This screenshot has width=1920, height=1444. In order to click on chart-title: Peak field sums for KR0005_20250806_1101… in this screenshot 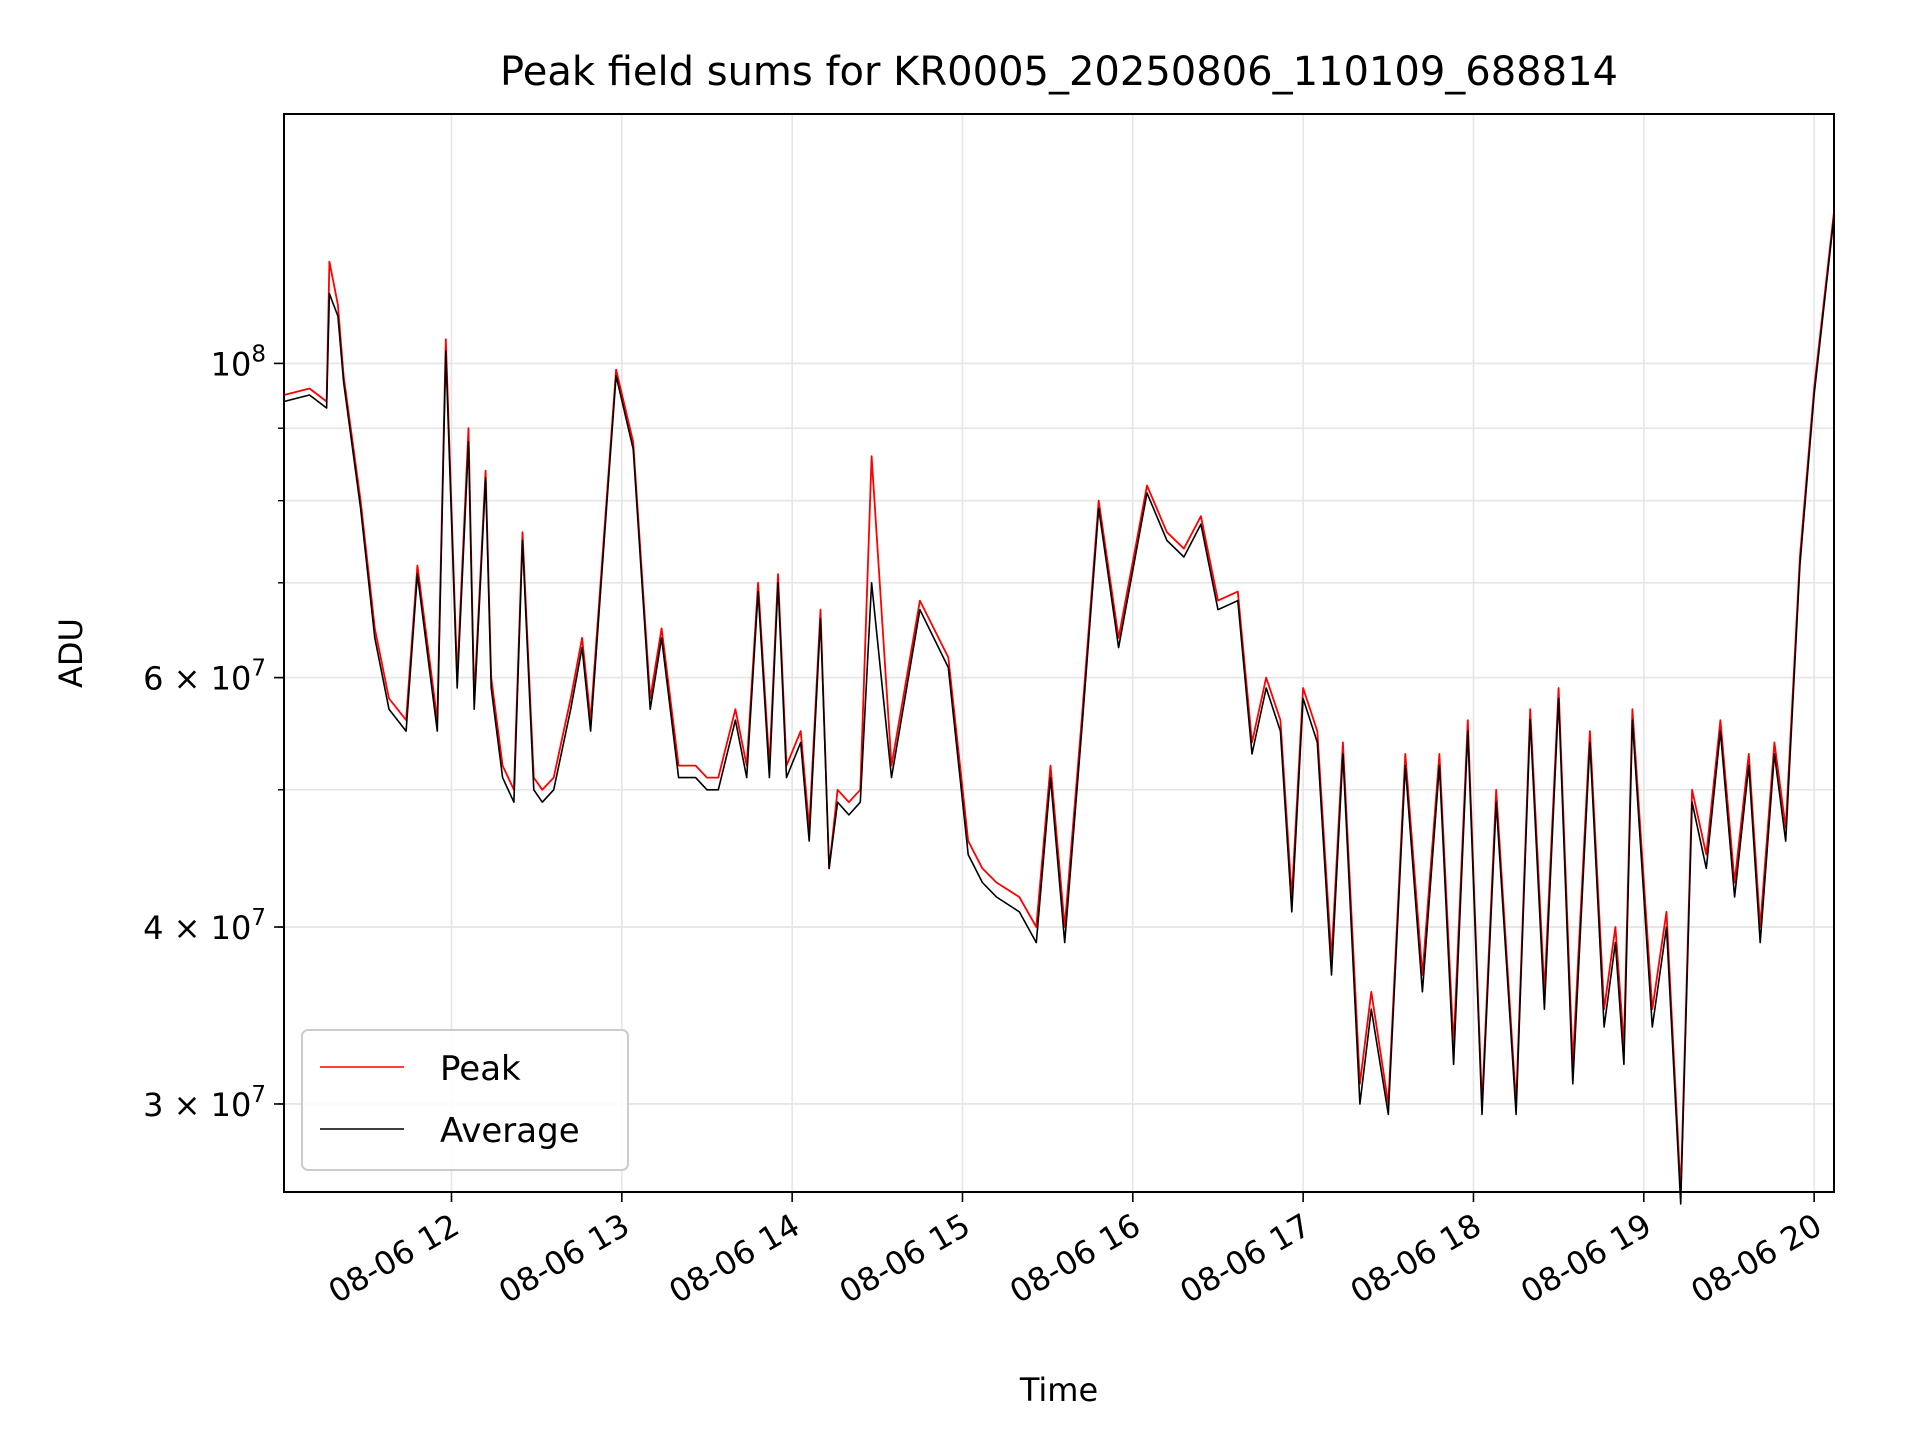, I will do `click(1059, 72)`.